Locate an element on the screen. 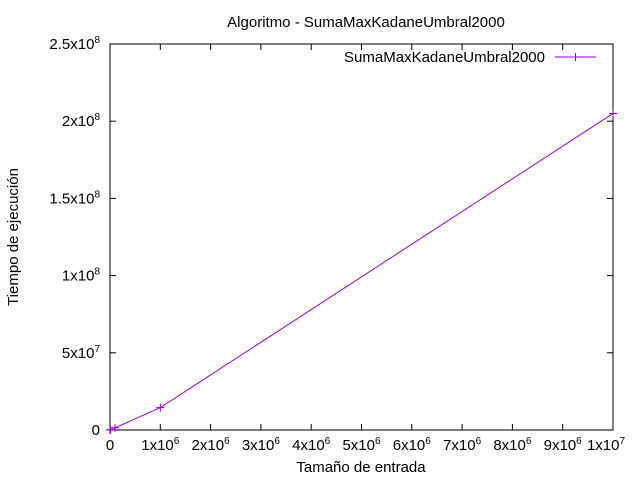  x-tick-label-base: 0 is located at coordinates (110, 445).